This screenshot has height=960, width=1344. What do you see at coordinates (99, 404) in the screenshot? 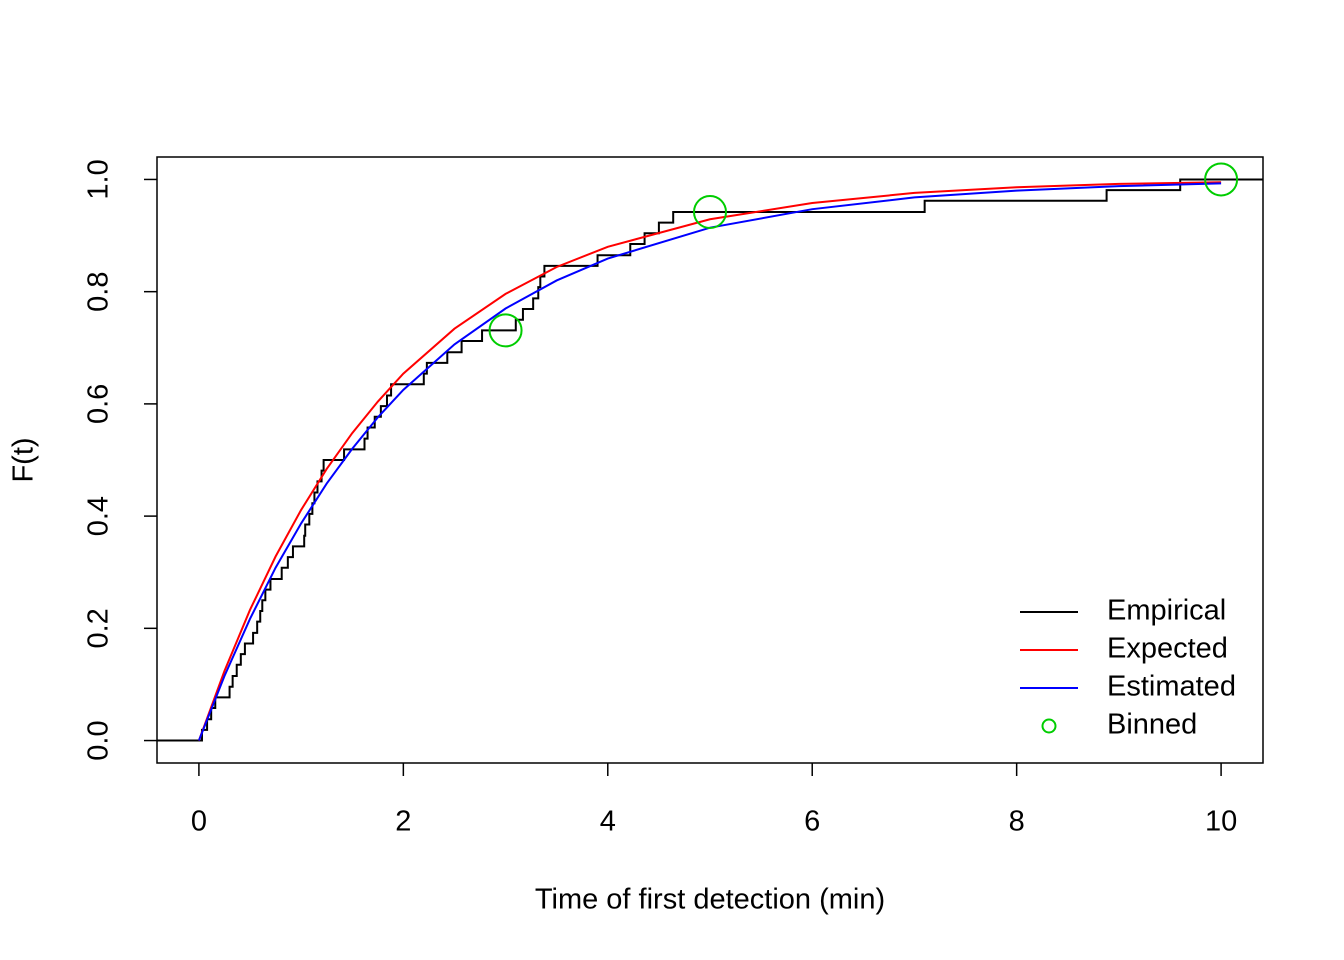
I see `y-tick-label: 0.6` at bounding box center [99, 404].